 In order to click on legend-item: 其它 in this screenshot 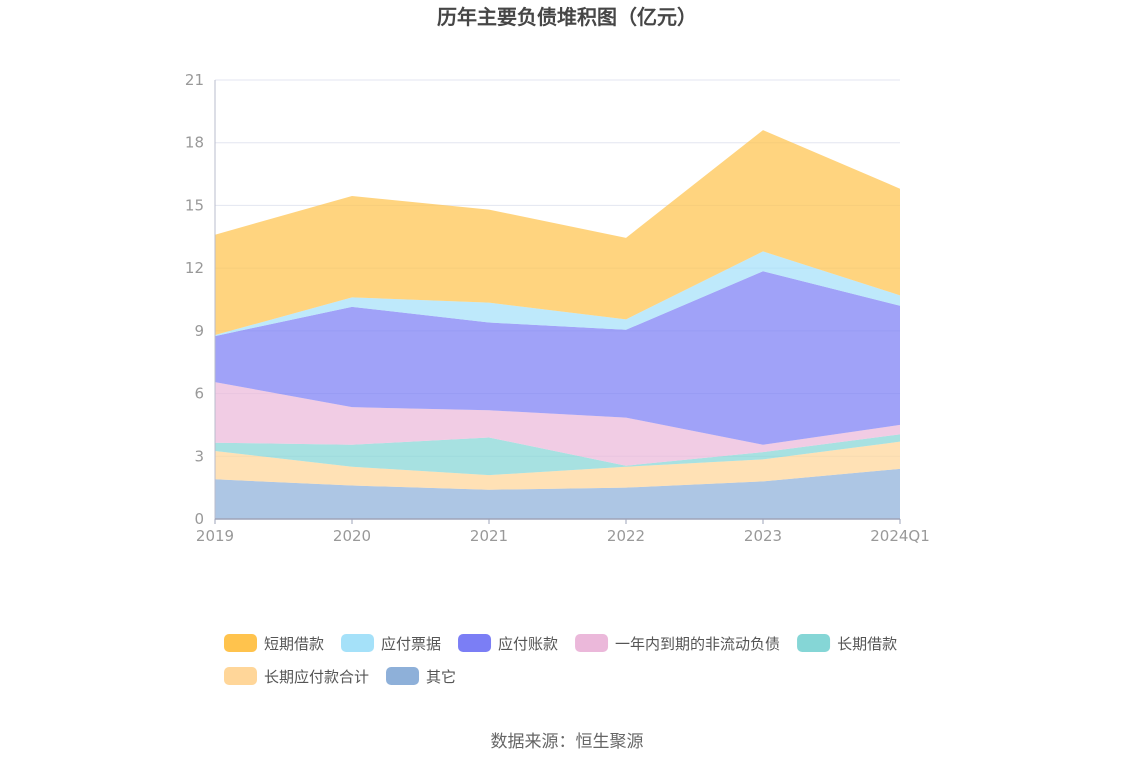, I will do `click(421, 676)`.